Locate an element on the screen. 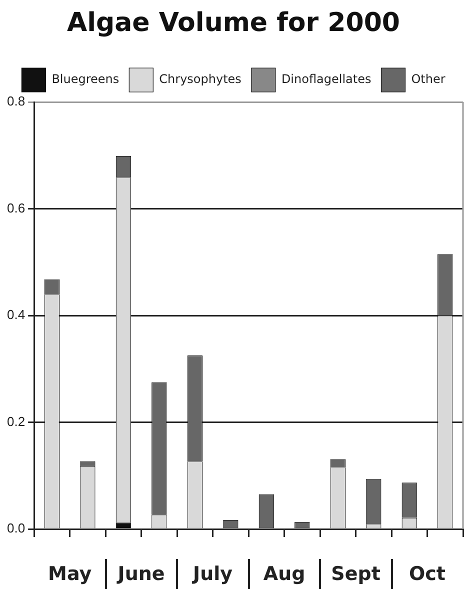 The width and height of the screenshot is (467, 589). y-tick-label: 0.2 is located at coordinates (16, 421).